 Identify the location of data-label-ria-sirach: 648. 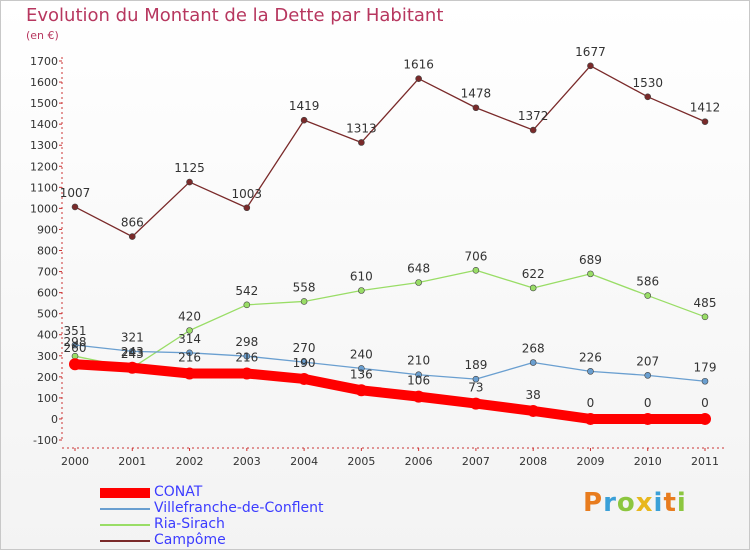
(418, 269).